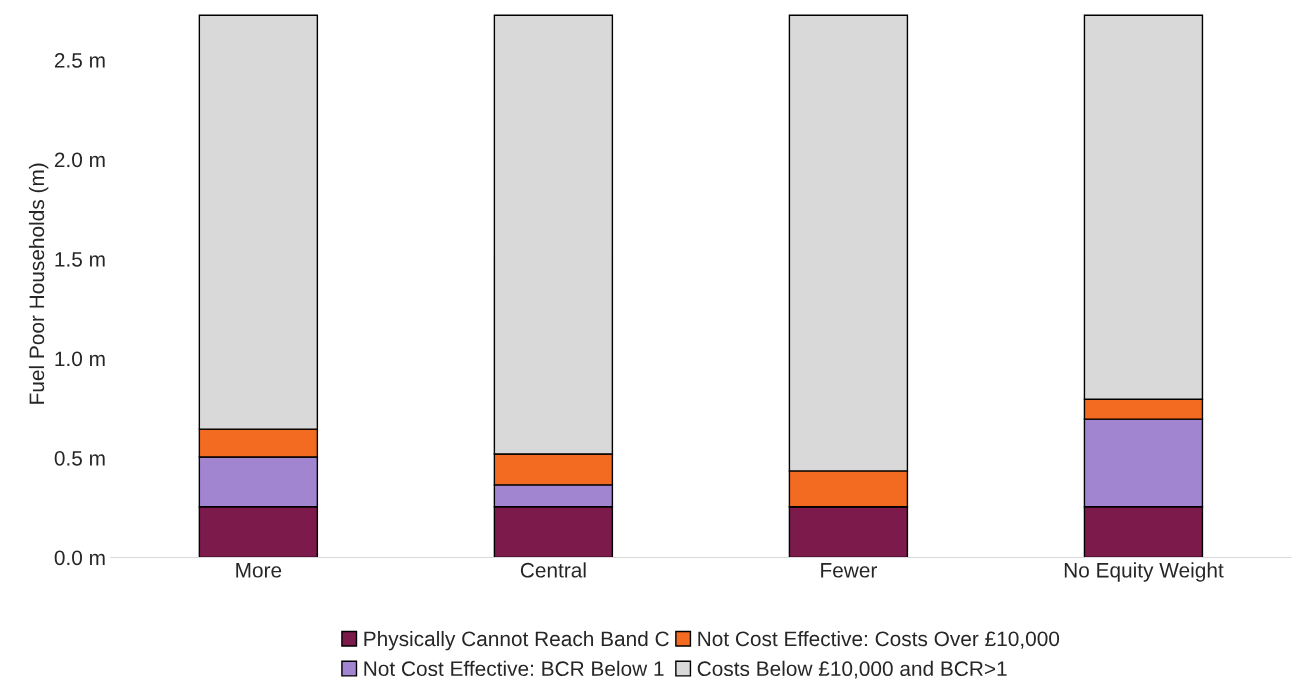  What do you see at coordinates (80, 259) in the screenshot?
I see `y-tick-label: 1.5 m` at bounding box center [80, 259].